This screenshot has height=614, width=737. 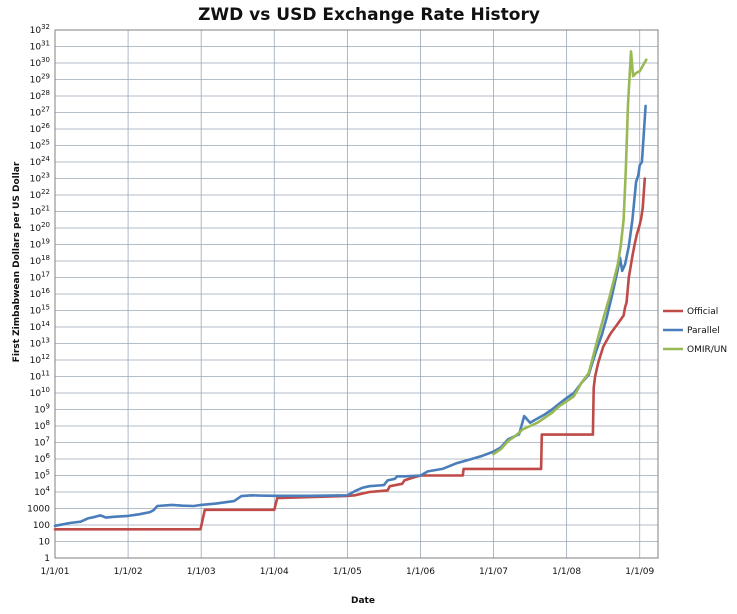 I want to click on y-tick-label: 10³², so click(x=40, y=29).